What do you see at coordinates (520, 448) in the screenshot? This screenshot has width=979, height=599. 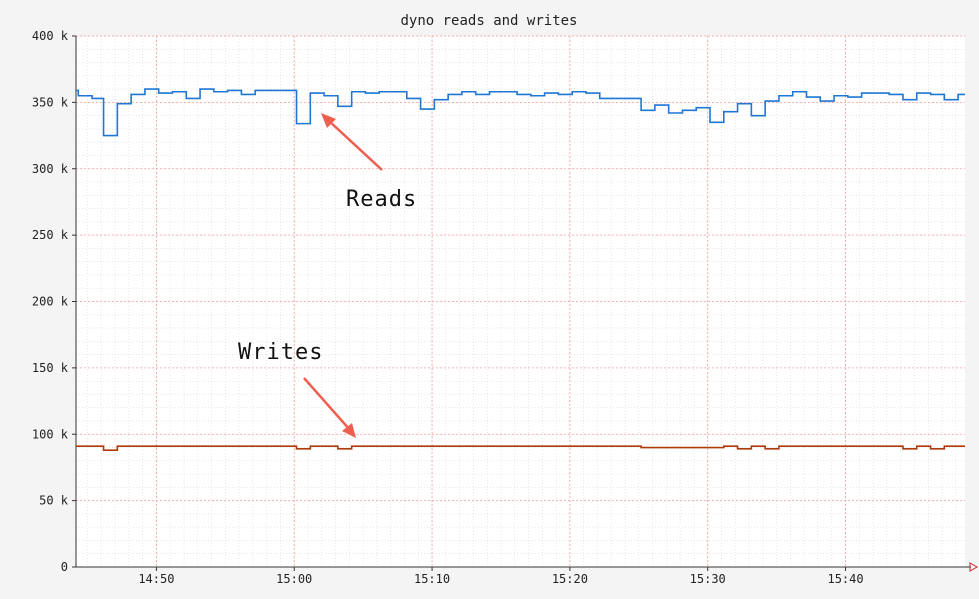 I see `writes-series-line` at bounding box center [520, 448].